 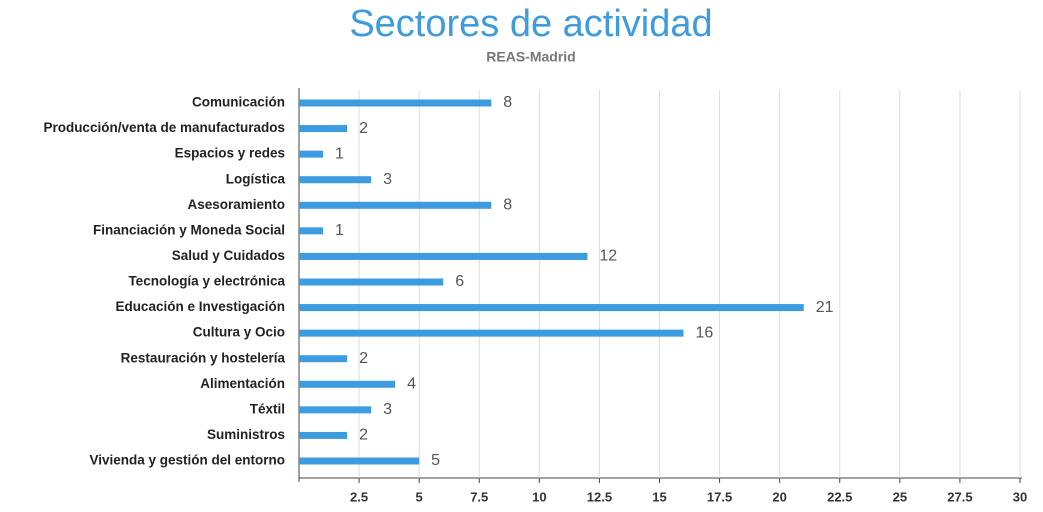 What do you see at coordinates (164, 127) in the screenshot?
I see `y-tick-label: Producción/venta de manufacturados` at bounding box center [164, 127].